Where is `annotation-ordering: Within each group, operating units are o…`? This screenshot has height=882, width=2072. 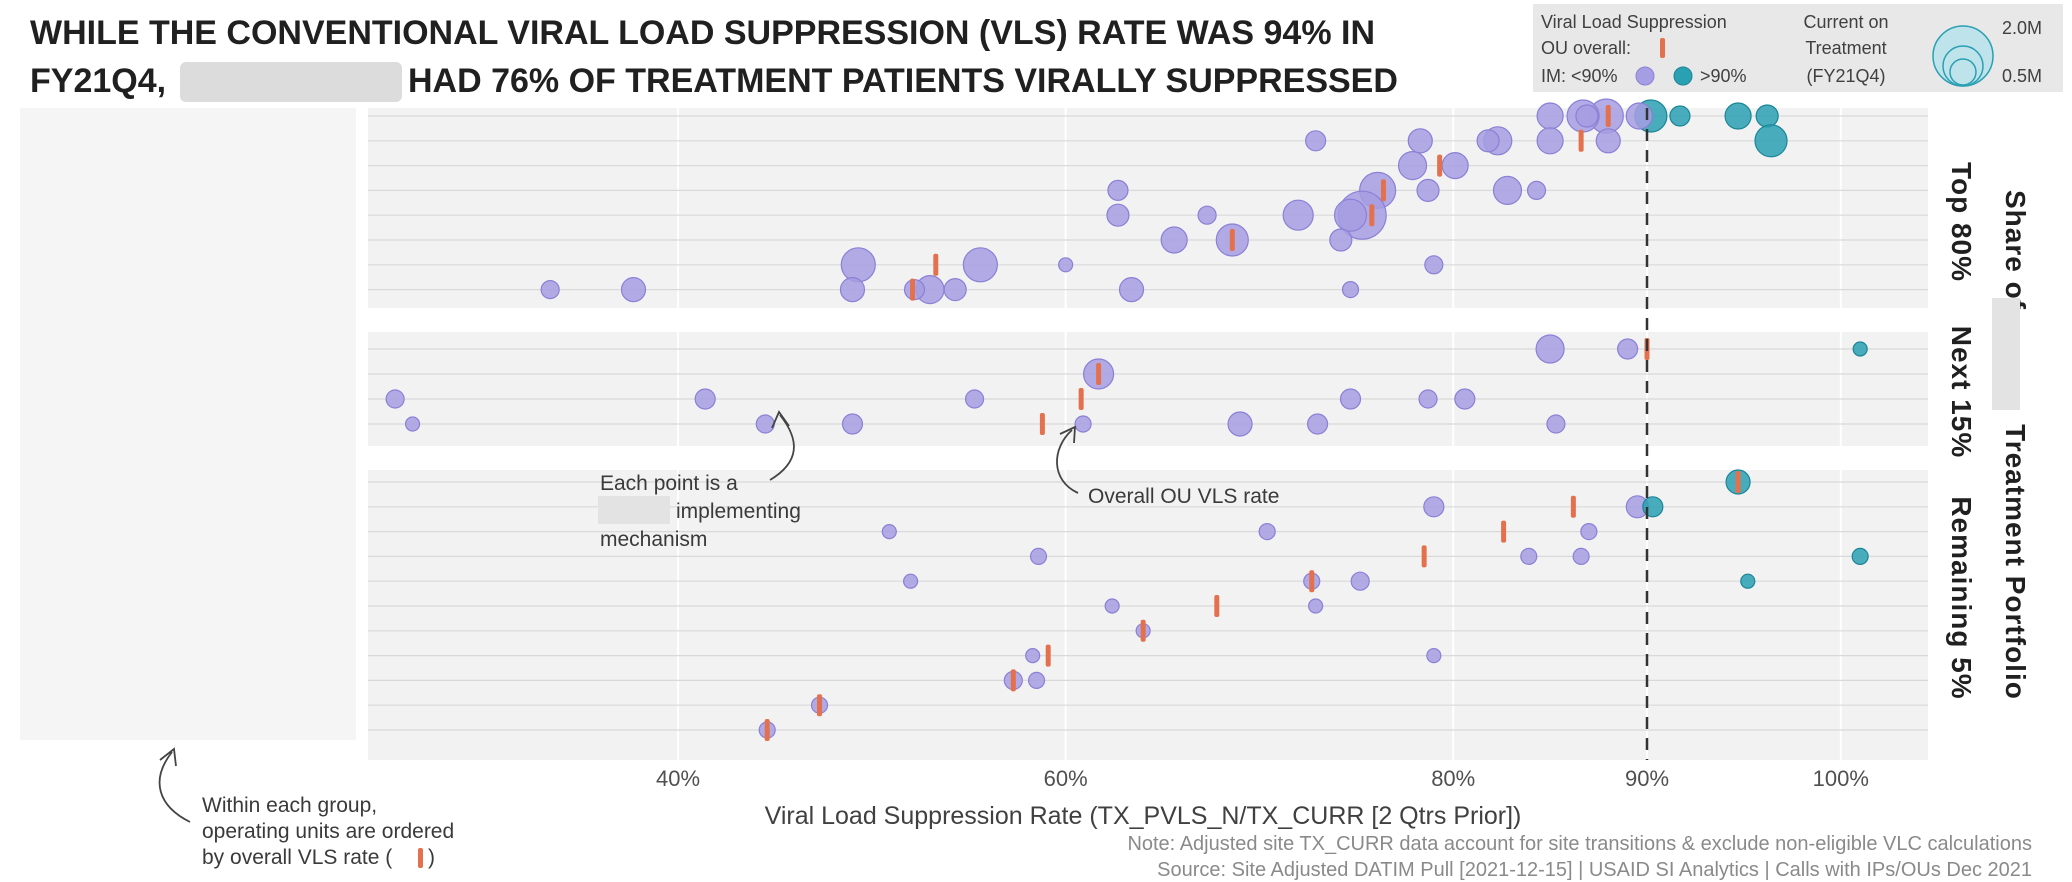 annotation-ordering: Within each group, operating units are o… is located at coordinates (306, 808).